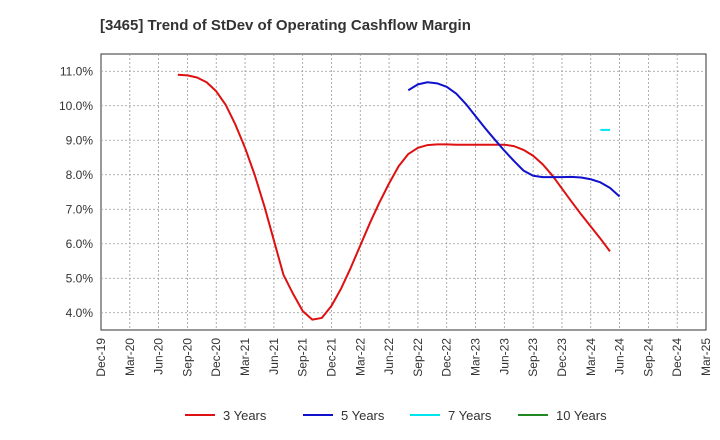  Describe the element at coordinates (216, 357) in the screenshot. I see `x-tick-label: Dec-20` at that location.